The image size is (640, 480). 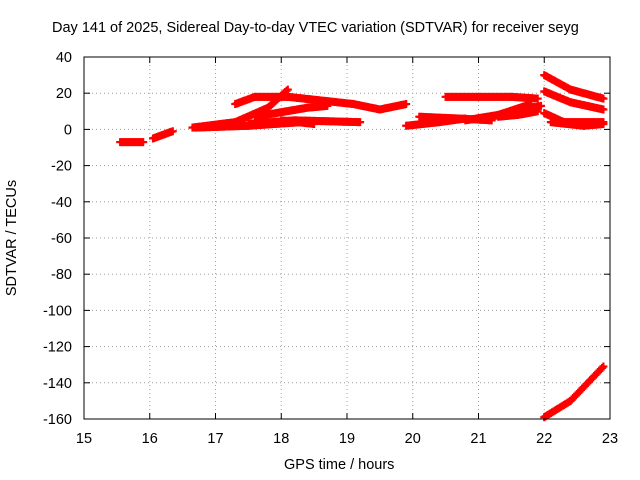 What do you see at coordinates (478, 439) in the screenshot?
I see `x-tick-label: 21` at bounding box center [478, 439].